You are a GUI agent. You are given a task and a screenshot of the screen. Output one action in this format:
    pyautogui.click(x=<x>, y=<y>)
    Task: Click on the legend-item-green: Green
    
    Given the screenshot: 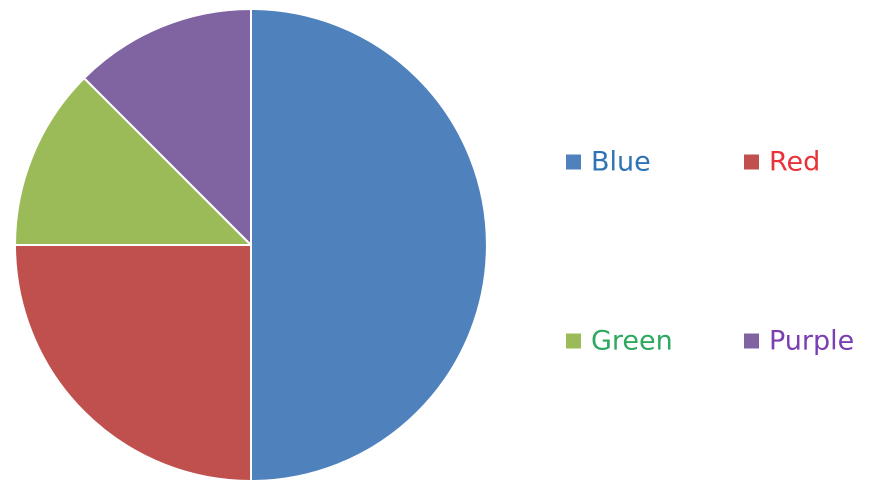 What is the action you would take?
    pyautogui.click(x=619, y=341)
    